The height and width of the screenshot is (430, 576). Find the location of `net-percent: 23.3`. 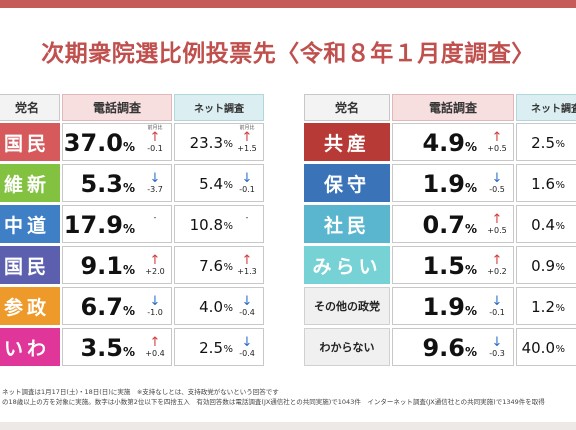

net-percent: 23.3 is located at coordinates (206, 143).